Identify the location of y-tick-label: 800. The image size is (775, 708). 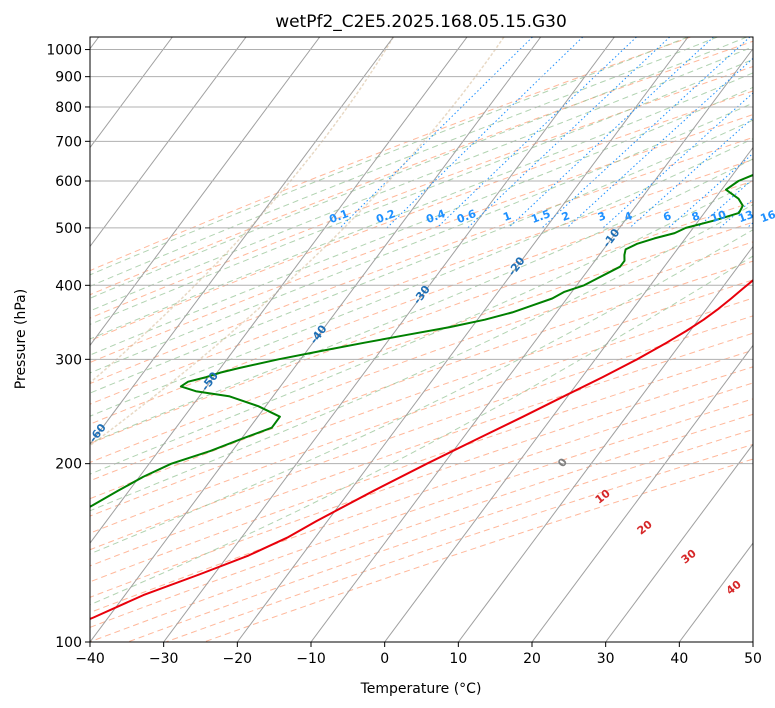
(68, 108).